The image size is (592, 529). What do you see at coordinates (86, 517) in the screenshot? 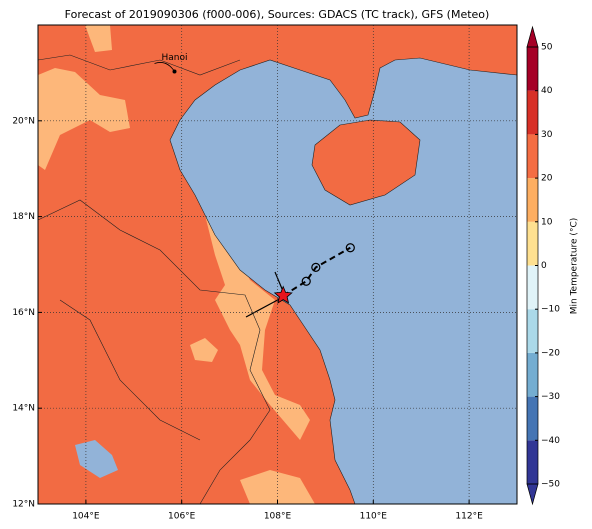
I see `x-tick-label: 104°E` at bounding box center [86, 517].